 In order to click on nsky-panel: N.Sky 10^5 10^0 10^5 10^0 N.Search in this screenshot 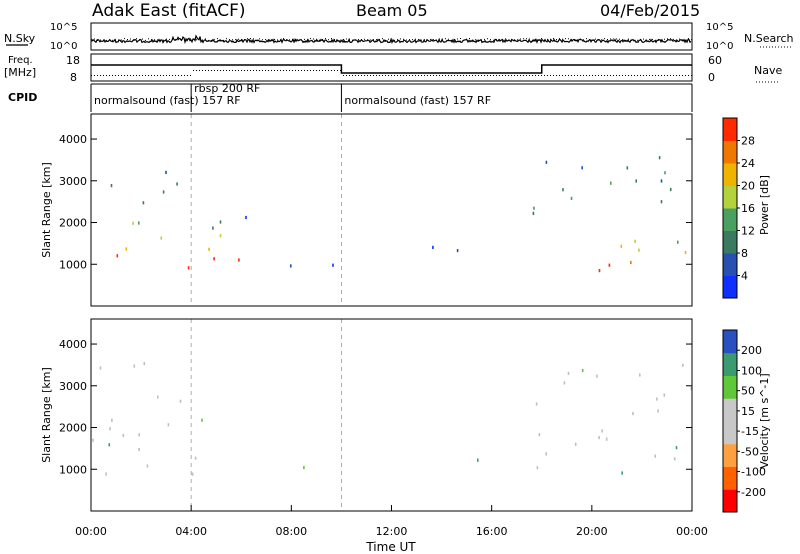, I will do `click(399, 37)`.